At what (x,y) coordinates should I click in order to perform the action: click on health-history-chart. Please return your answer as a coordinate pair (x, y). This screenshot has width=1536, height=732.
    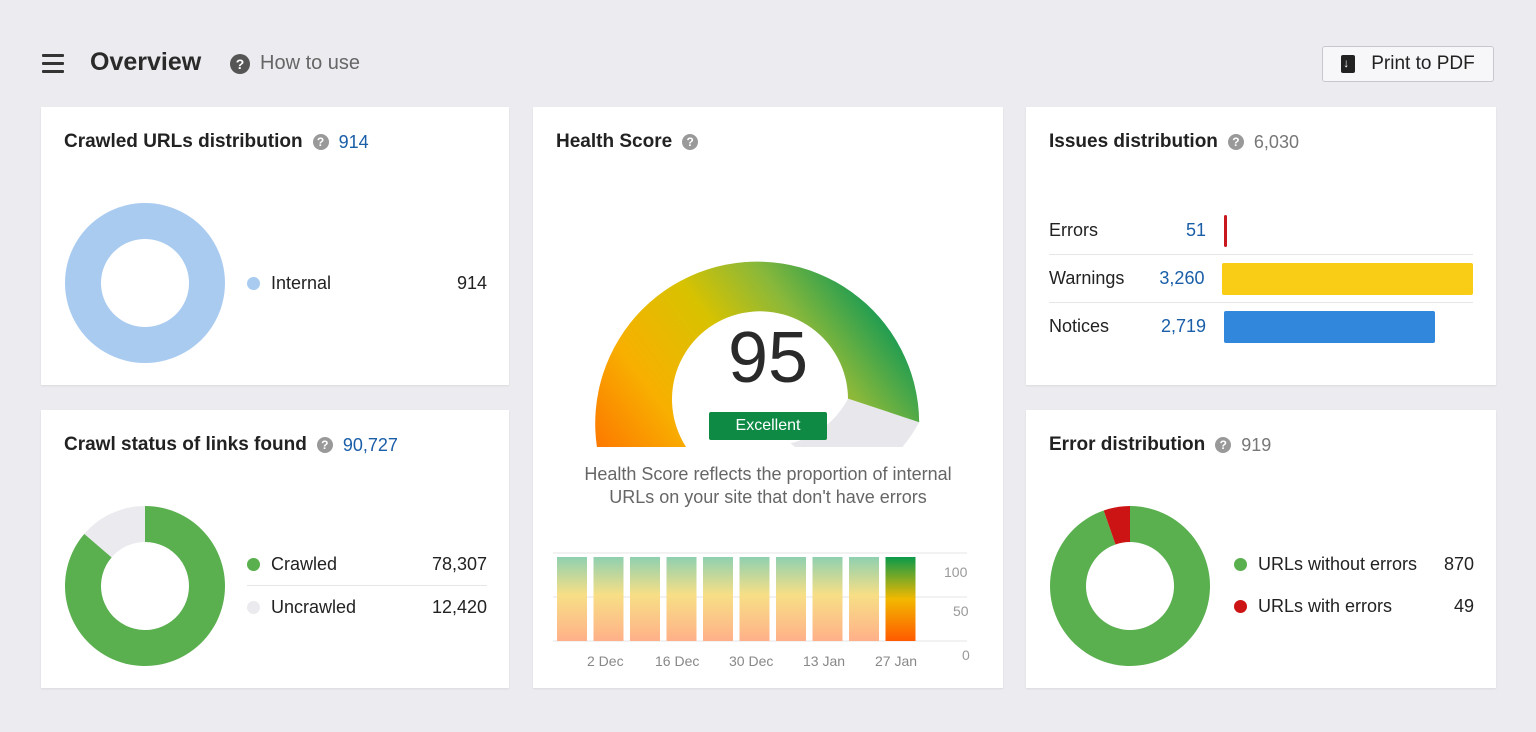
    Looking at the image, I should click on (760, 597).